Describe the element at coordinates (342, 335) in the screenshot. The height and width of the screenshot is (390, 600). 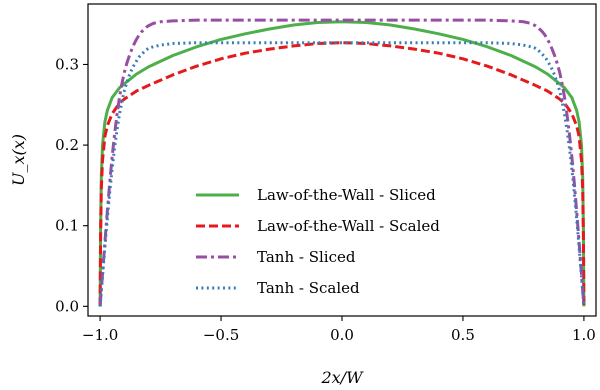
I see `x-tick-label: 0.0` at that location.